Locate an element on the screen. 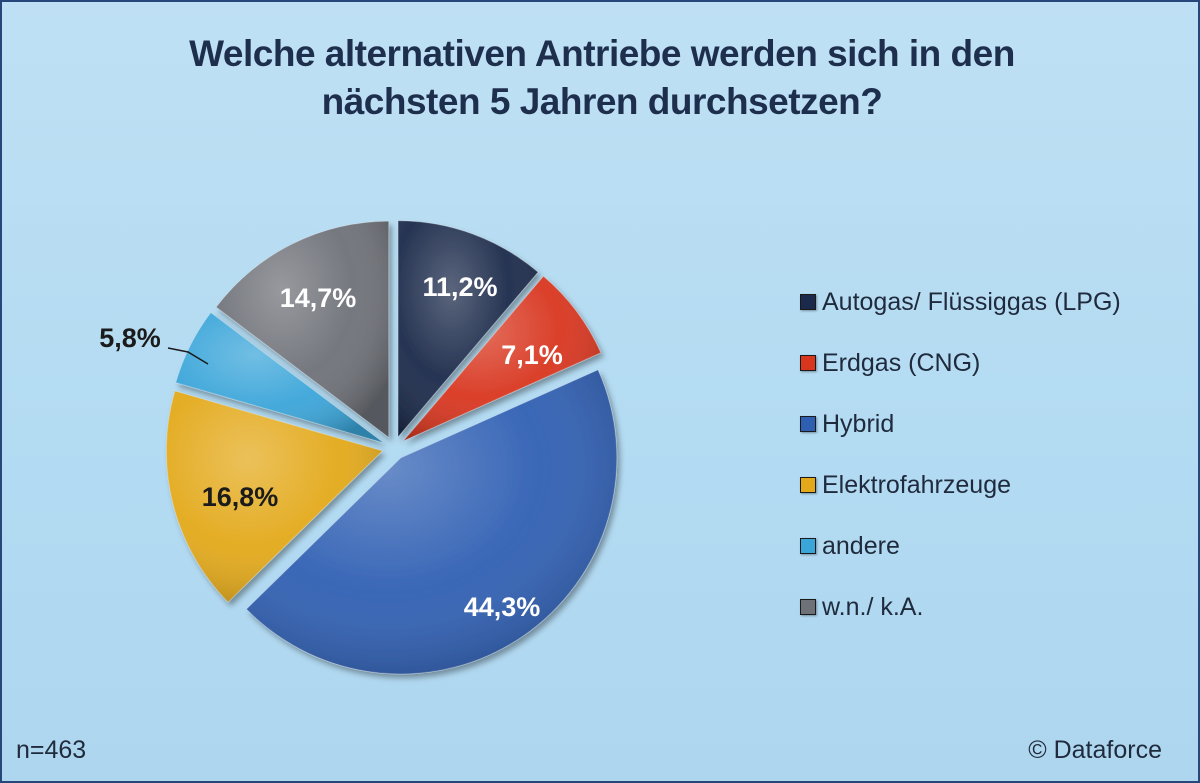  pie-slice-shade-elektro is located at coordinates (274, 496).